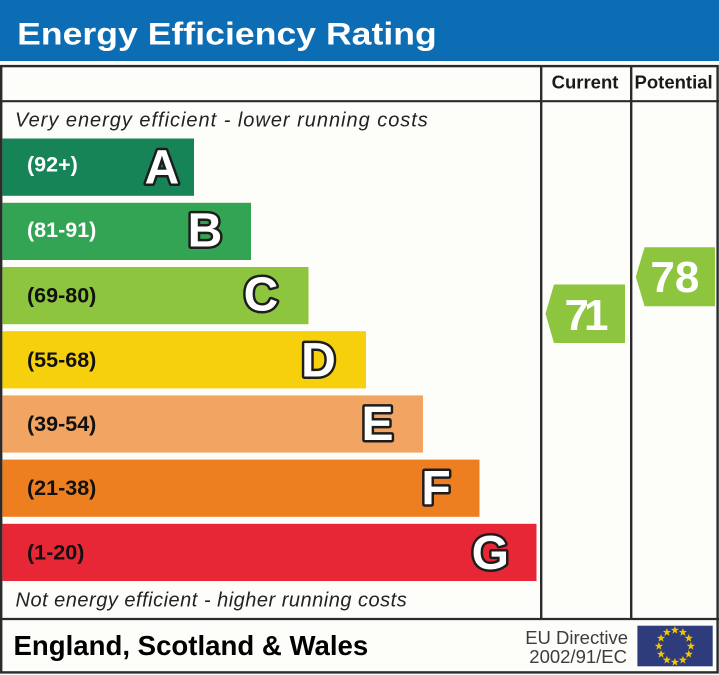 The width and height of the screenshot is (719, 675). What do you see at coordinates (191, 645) in the screenshot?
I see `svg-text: England, Scotland & Wales` at bounding box center [191, 645].